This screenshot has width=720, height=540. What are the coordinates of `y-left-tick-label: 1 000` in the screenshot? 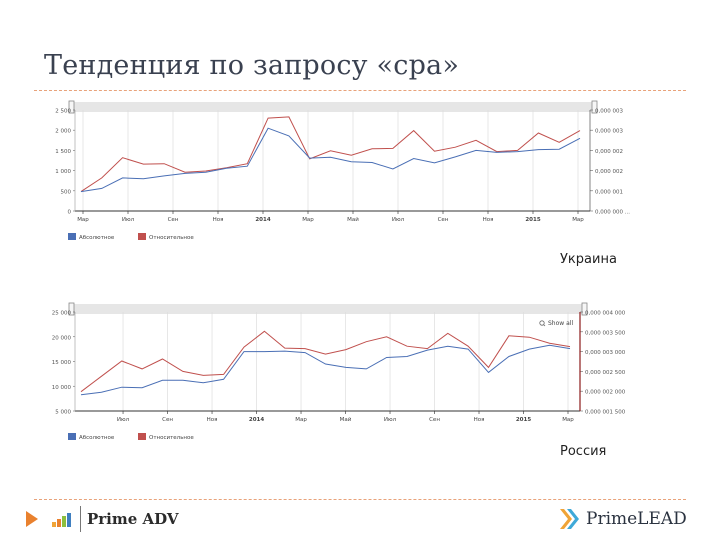 It's located at (63, 172).